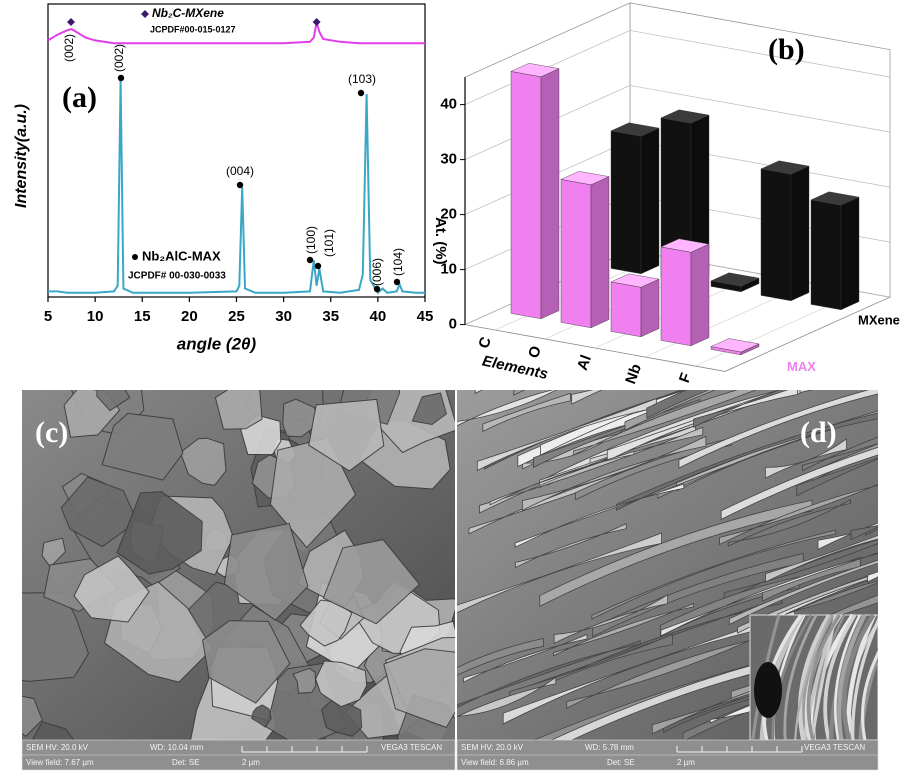 The width and height of the screenshot is (918, 780). Describe the element at coordinates (188, 13) in the screenshot. I see `legend-label: Nb₂C-MXene` at that location.